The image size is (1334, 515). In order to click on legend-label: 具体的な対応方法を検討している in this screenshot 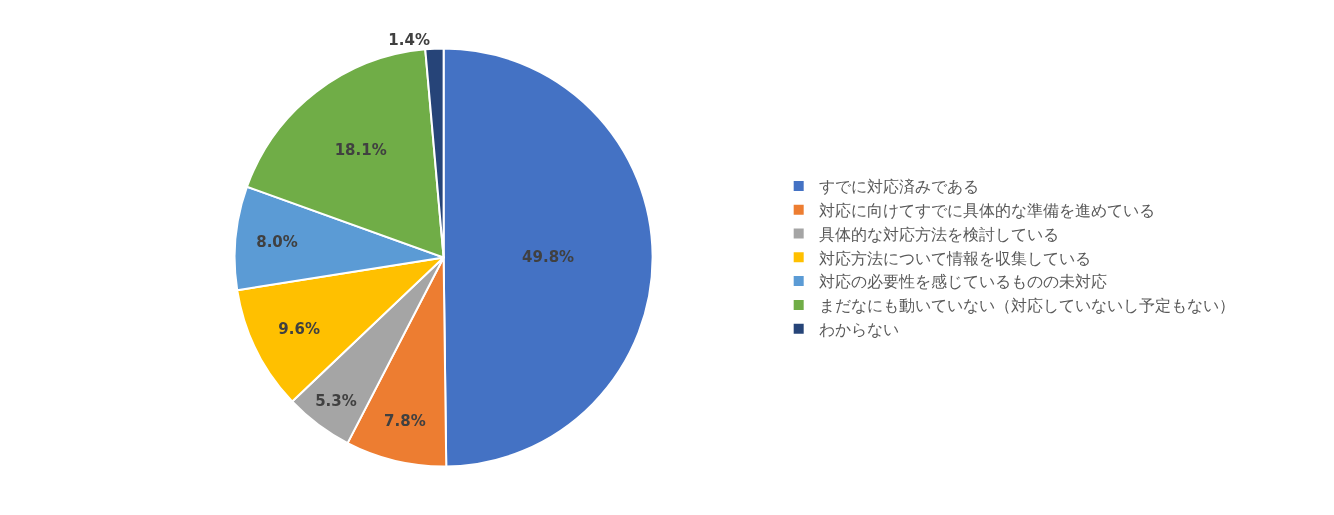, I will do `click(938, 234)`.